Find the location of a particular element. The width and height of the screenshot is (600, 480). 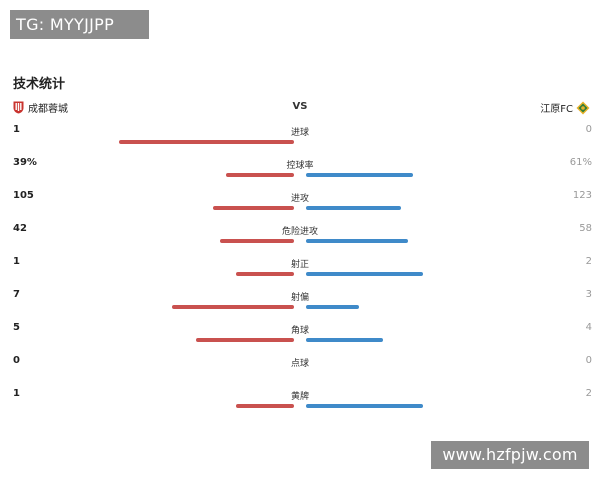

home-team-name: 成都蓉城 is located at coordinates (48, 109).